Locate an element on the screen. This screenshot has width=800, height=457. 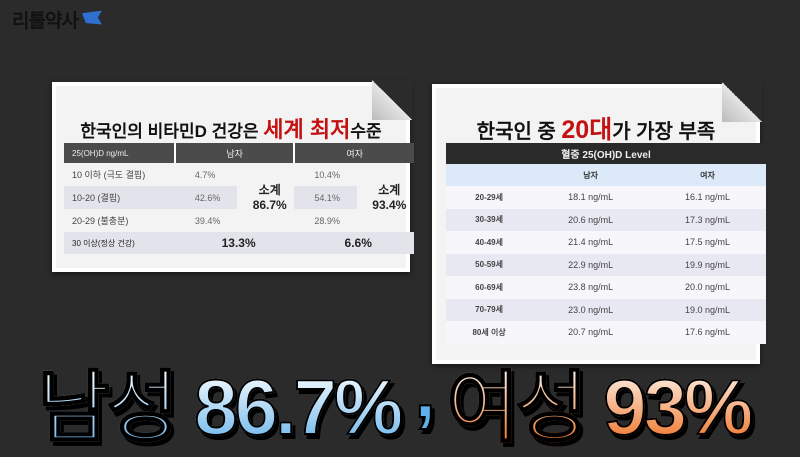
table-row: 80세 이상 20.7 ng/mL 17.6 ng/mL is located at coordinates (606, 332).